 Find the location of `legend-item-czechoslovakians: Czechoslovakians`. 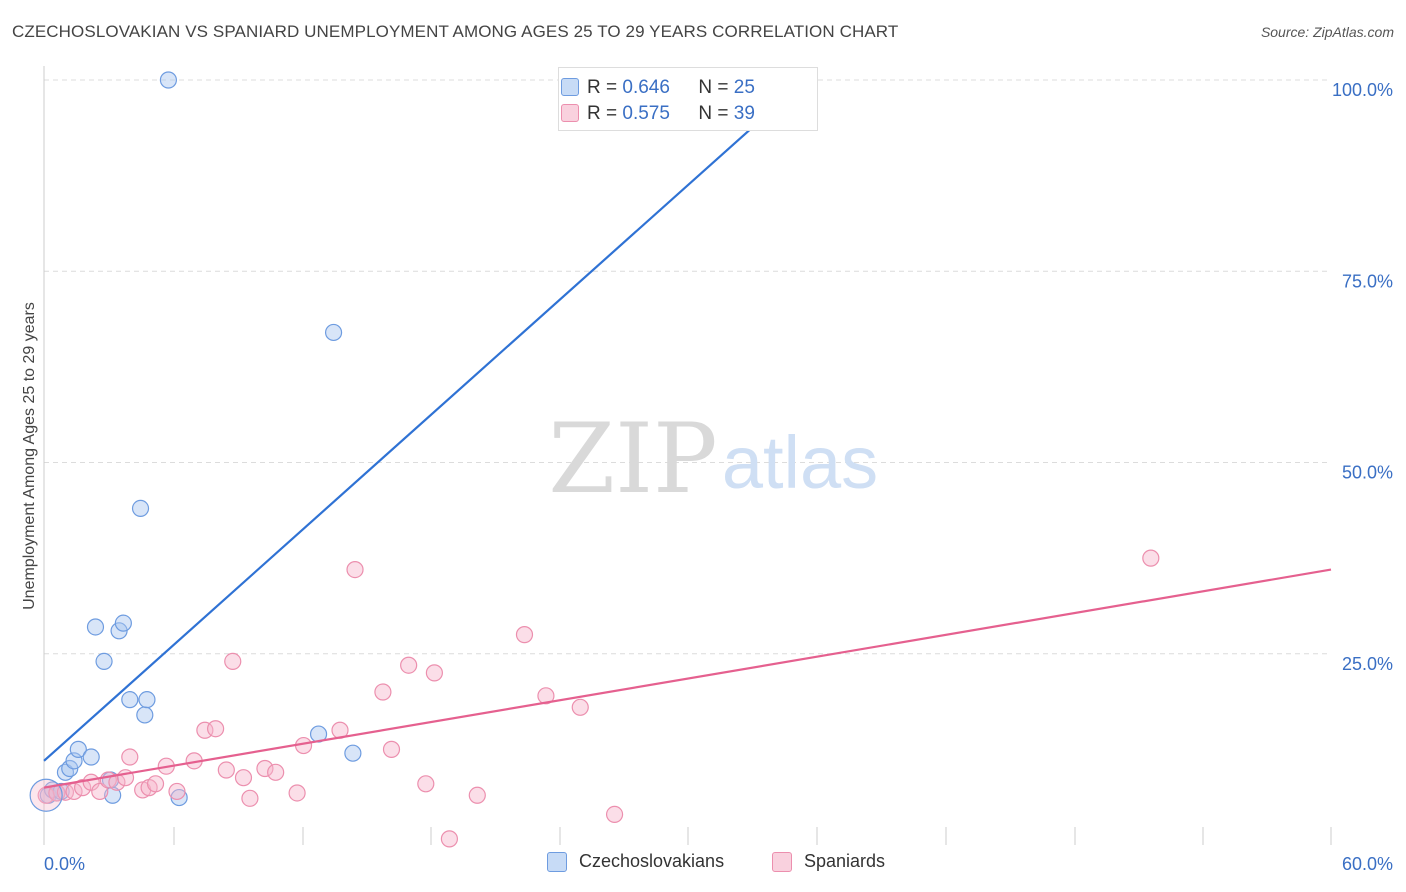

legend-item-czechoslovakians: Czechoslovakians is located at coordinates (635, 861).